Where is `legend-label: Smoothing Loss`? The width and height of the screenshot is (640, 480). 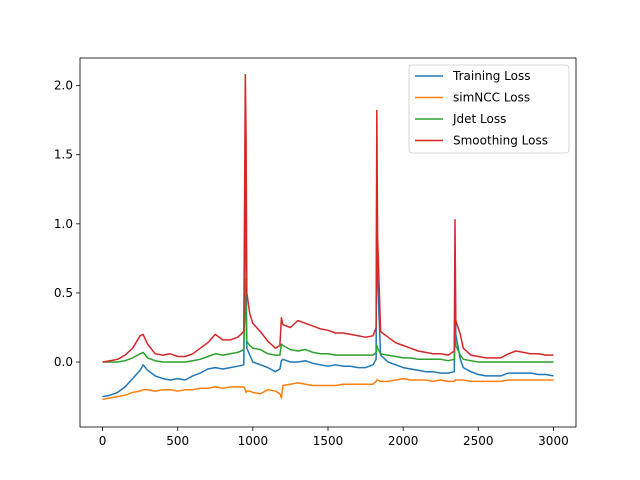
legend-label: Smoothing Loss is located at coordinates (500, 141).